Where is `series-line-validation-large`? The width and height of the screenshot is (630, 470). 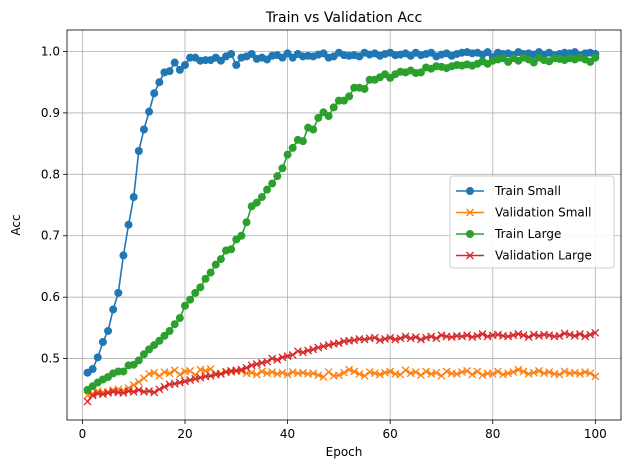
series-line-validation-large is located at coordinates (341, 367).